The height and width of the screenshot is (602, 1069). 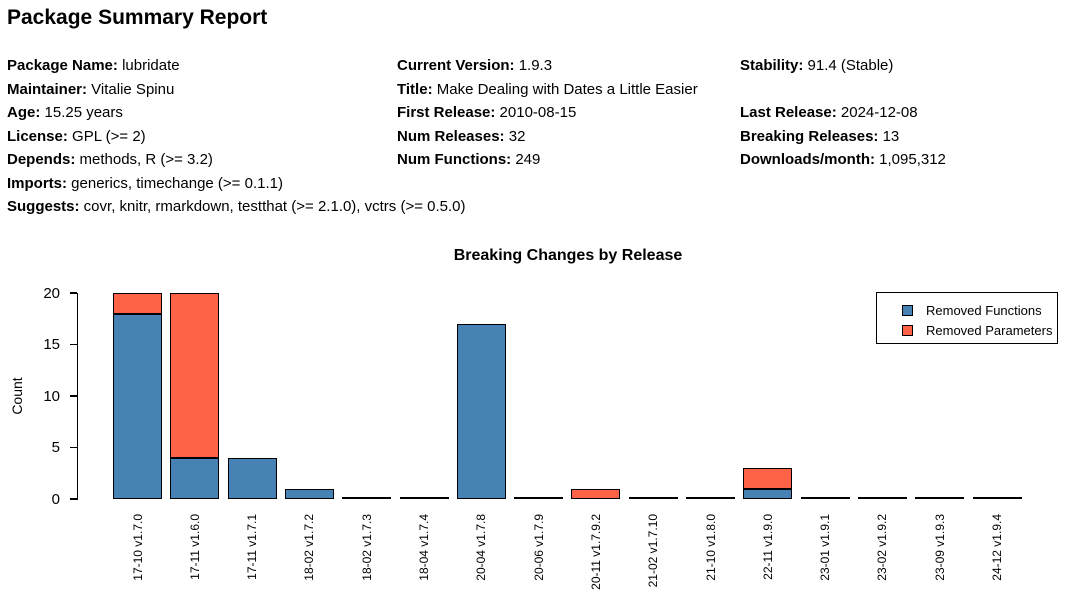 I want to click on y-axis-tick-label: 5, so click(x=55, y=447).